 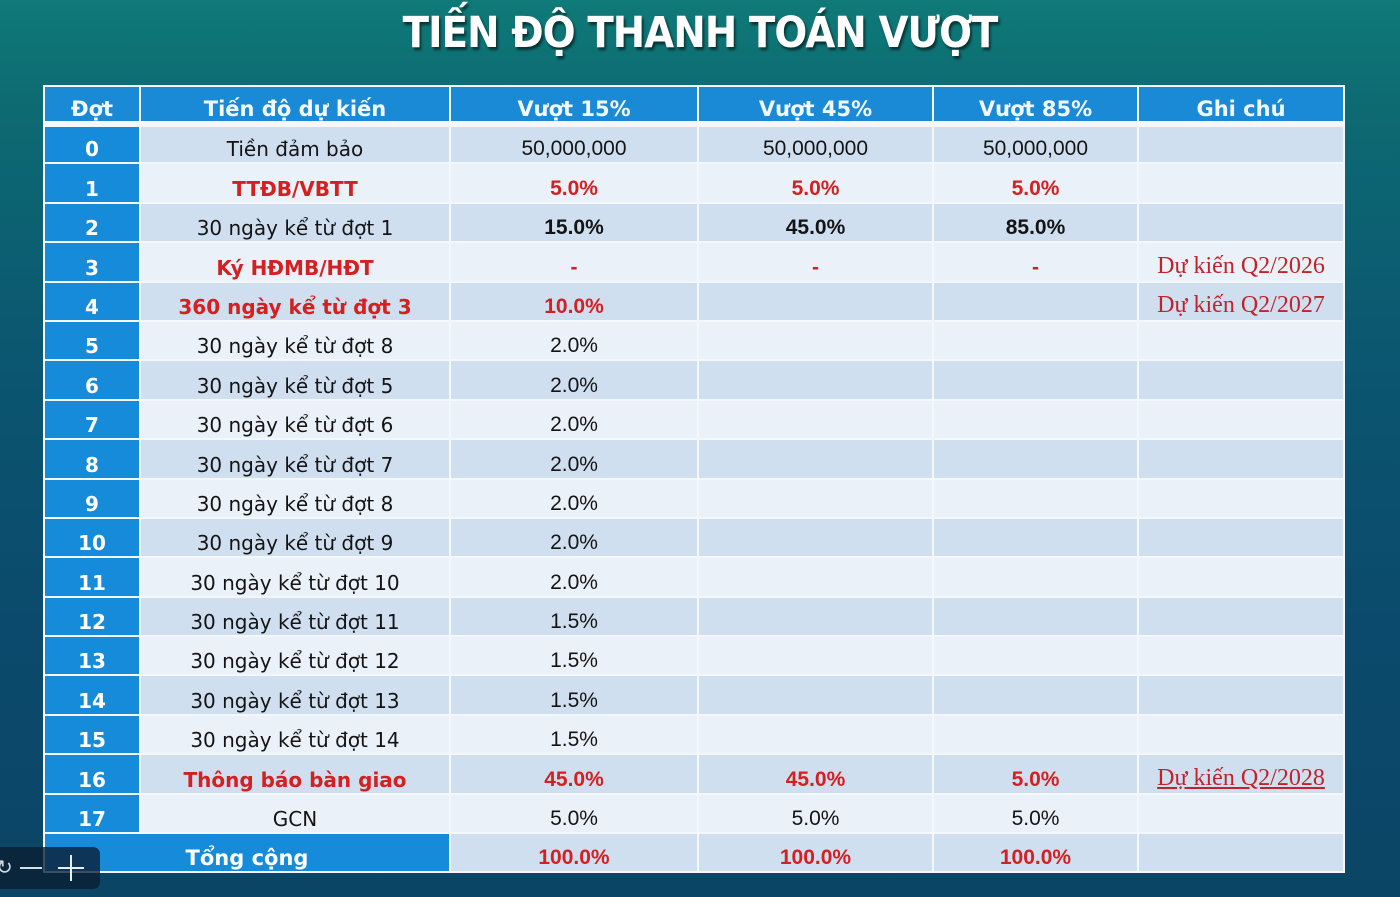 What do you see at coordinates (92, 537) in the screenshot?
I see `row-number: 10` at bounding box center [92, 537].